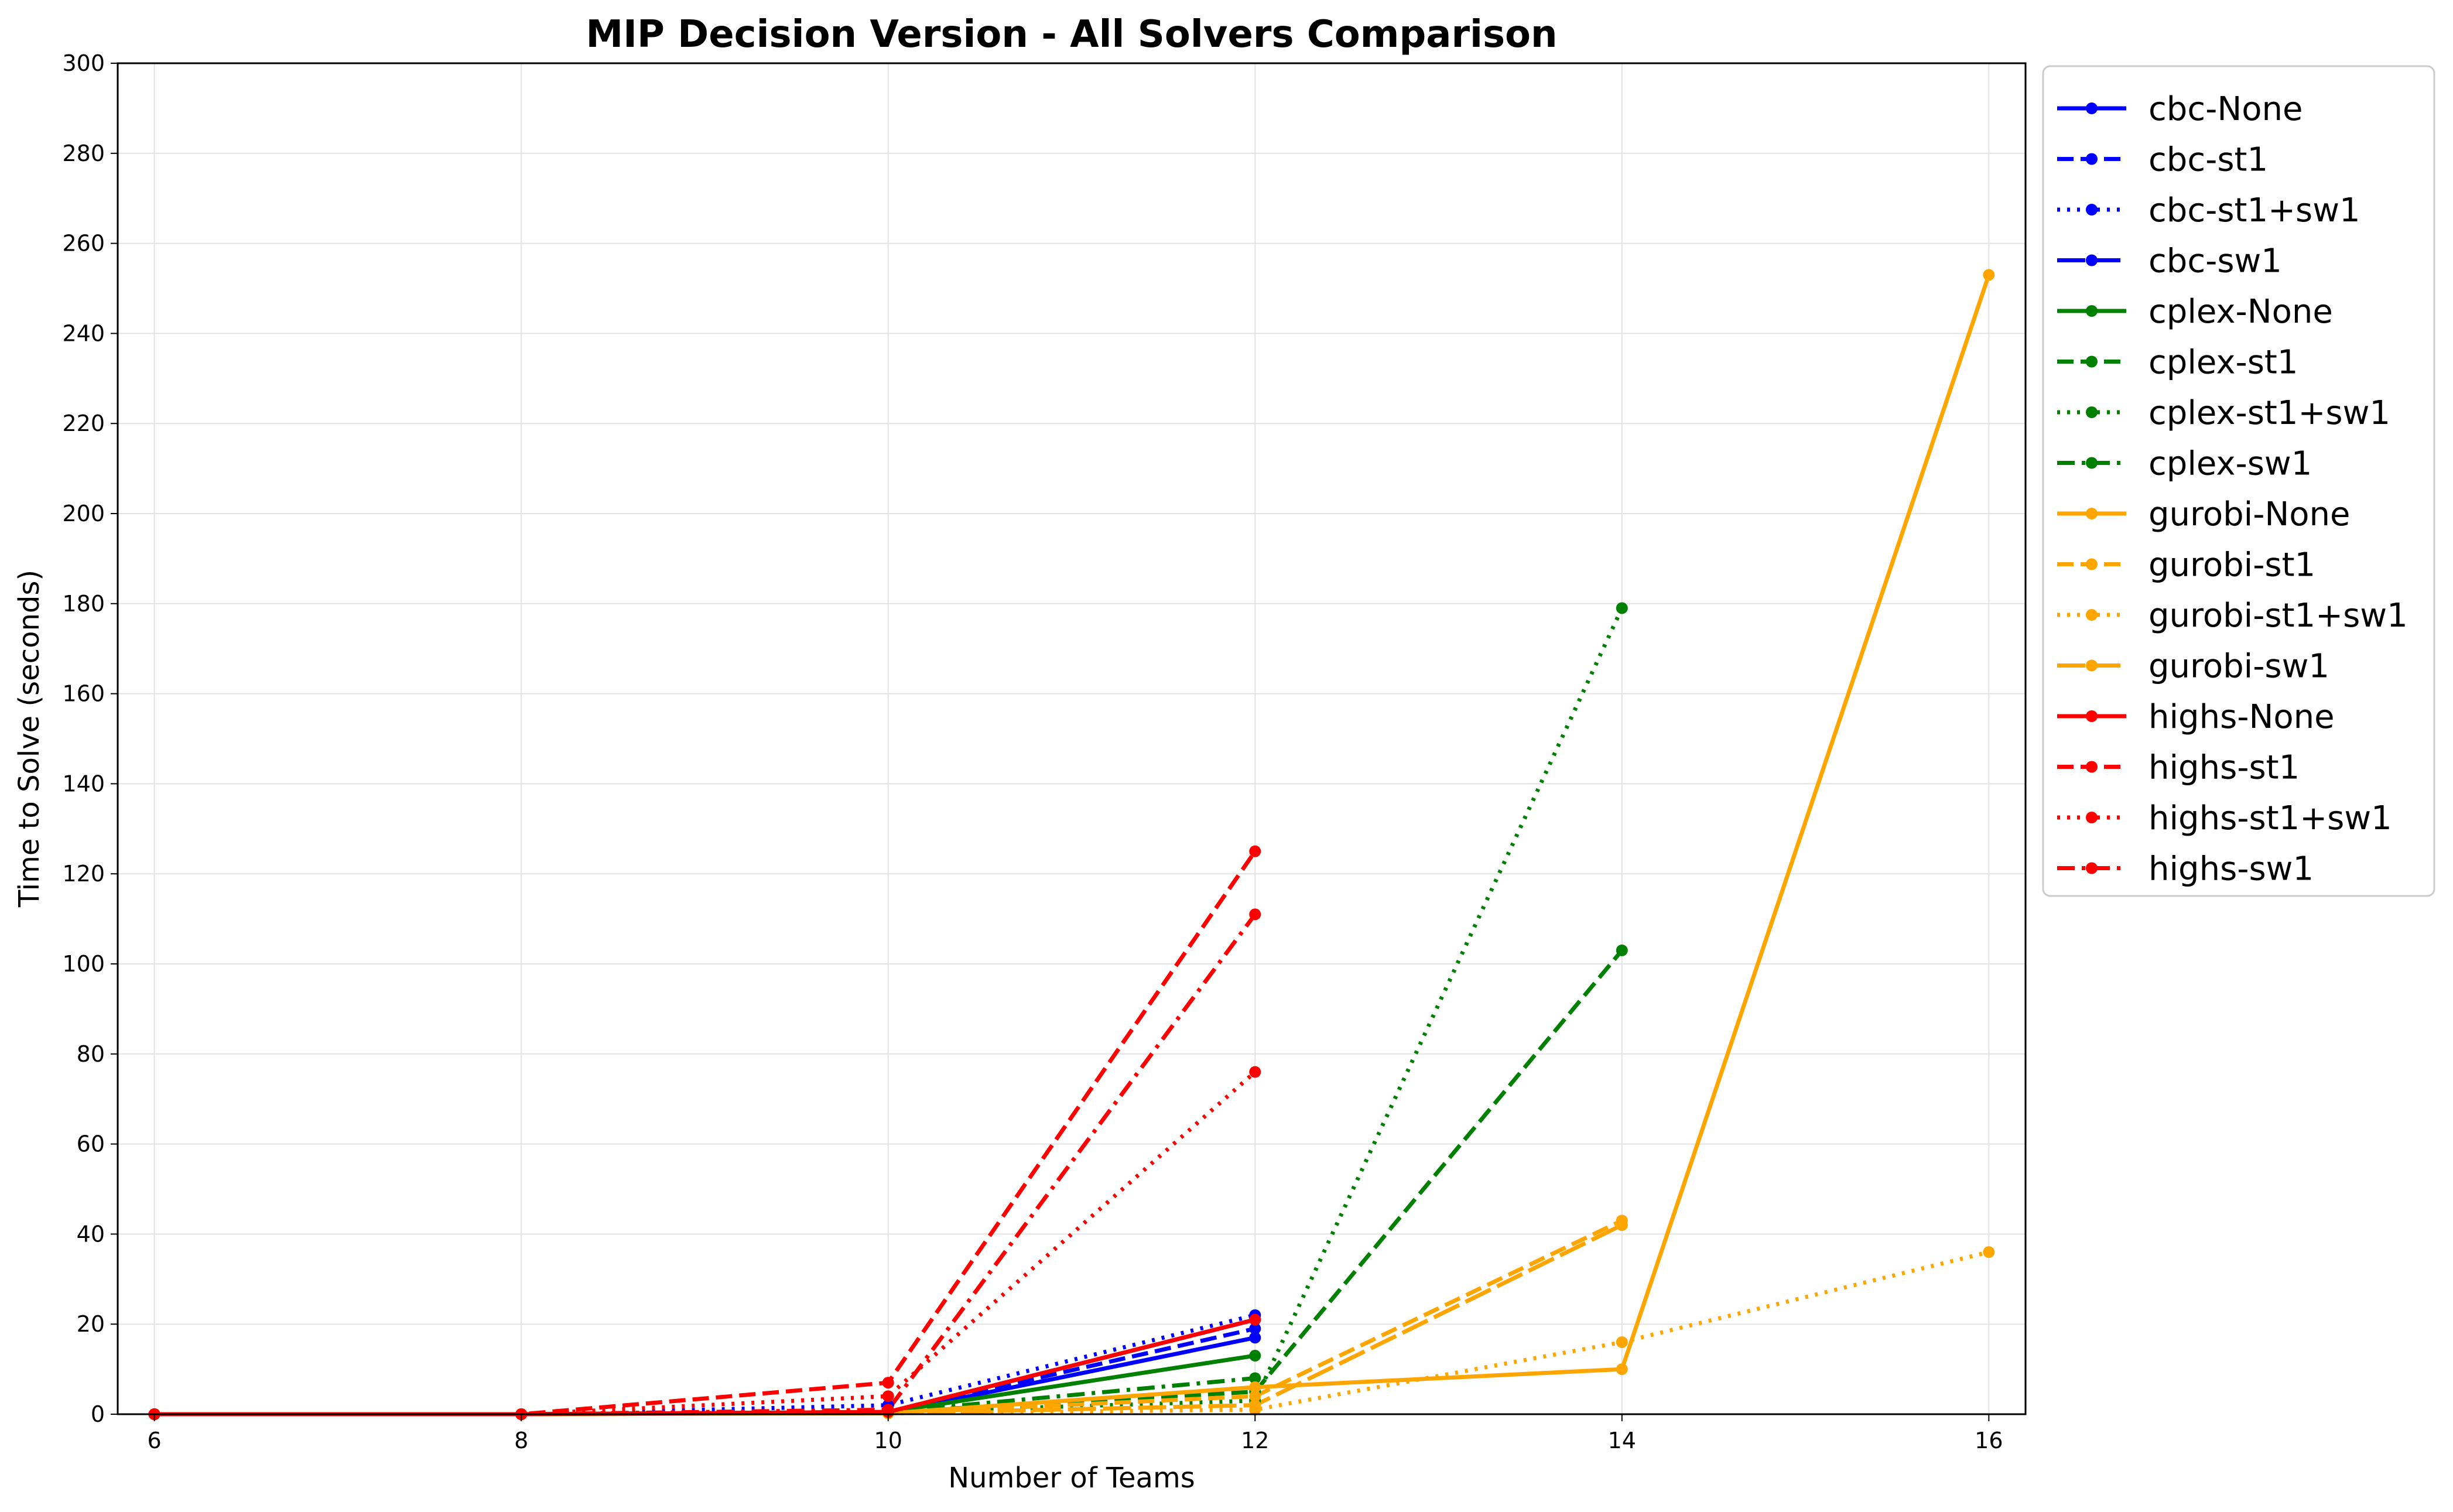 The width and height of the screenshot is (2453, 1512). Describe the element at coordinates (2269, 413) in the screenshot. I see `legend-label: cplex-st1+sw1` at that location.